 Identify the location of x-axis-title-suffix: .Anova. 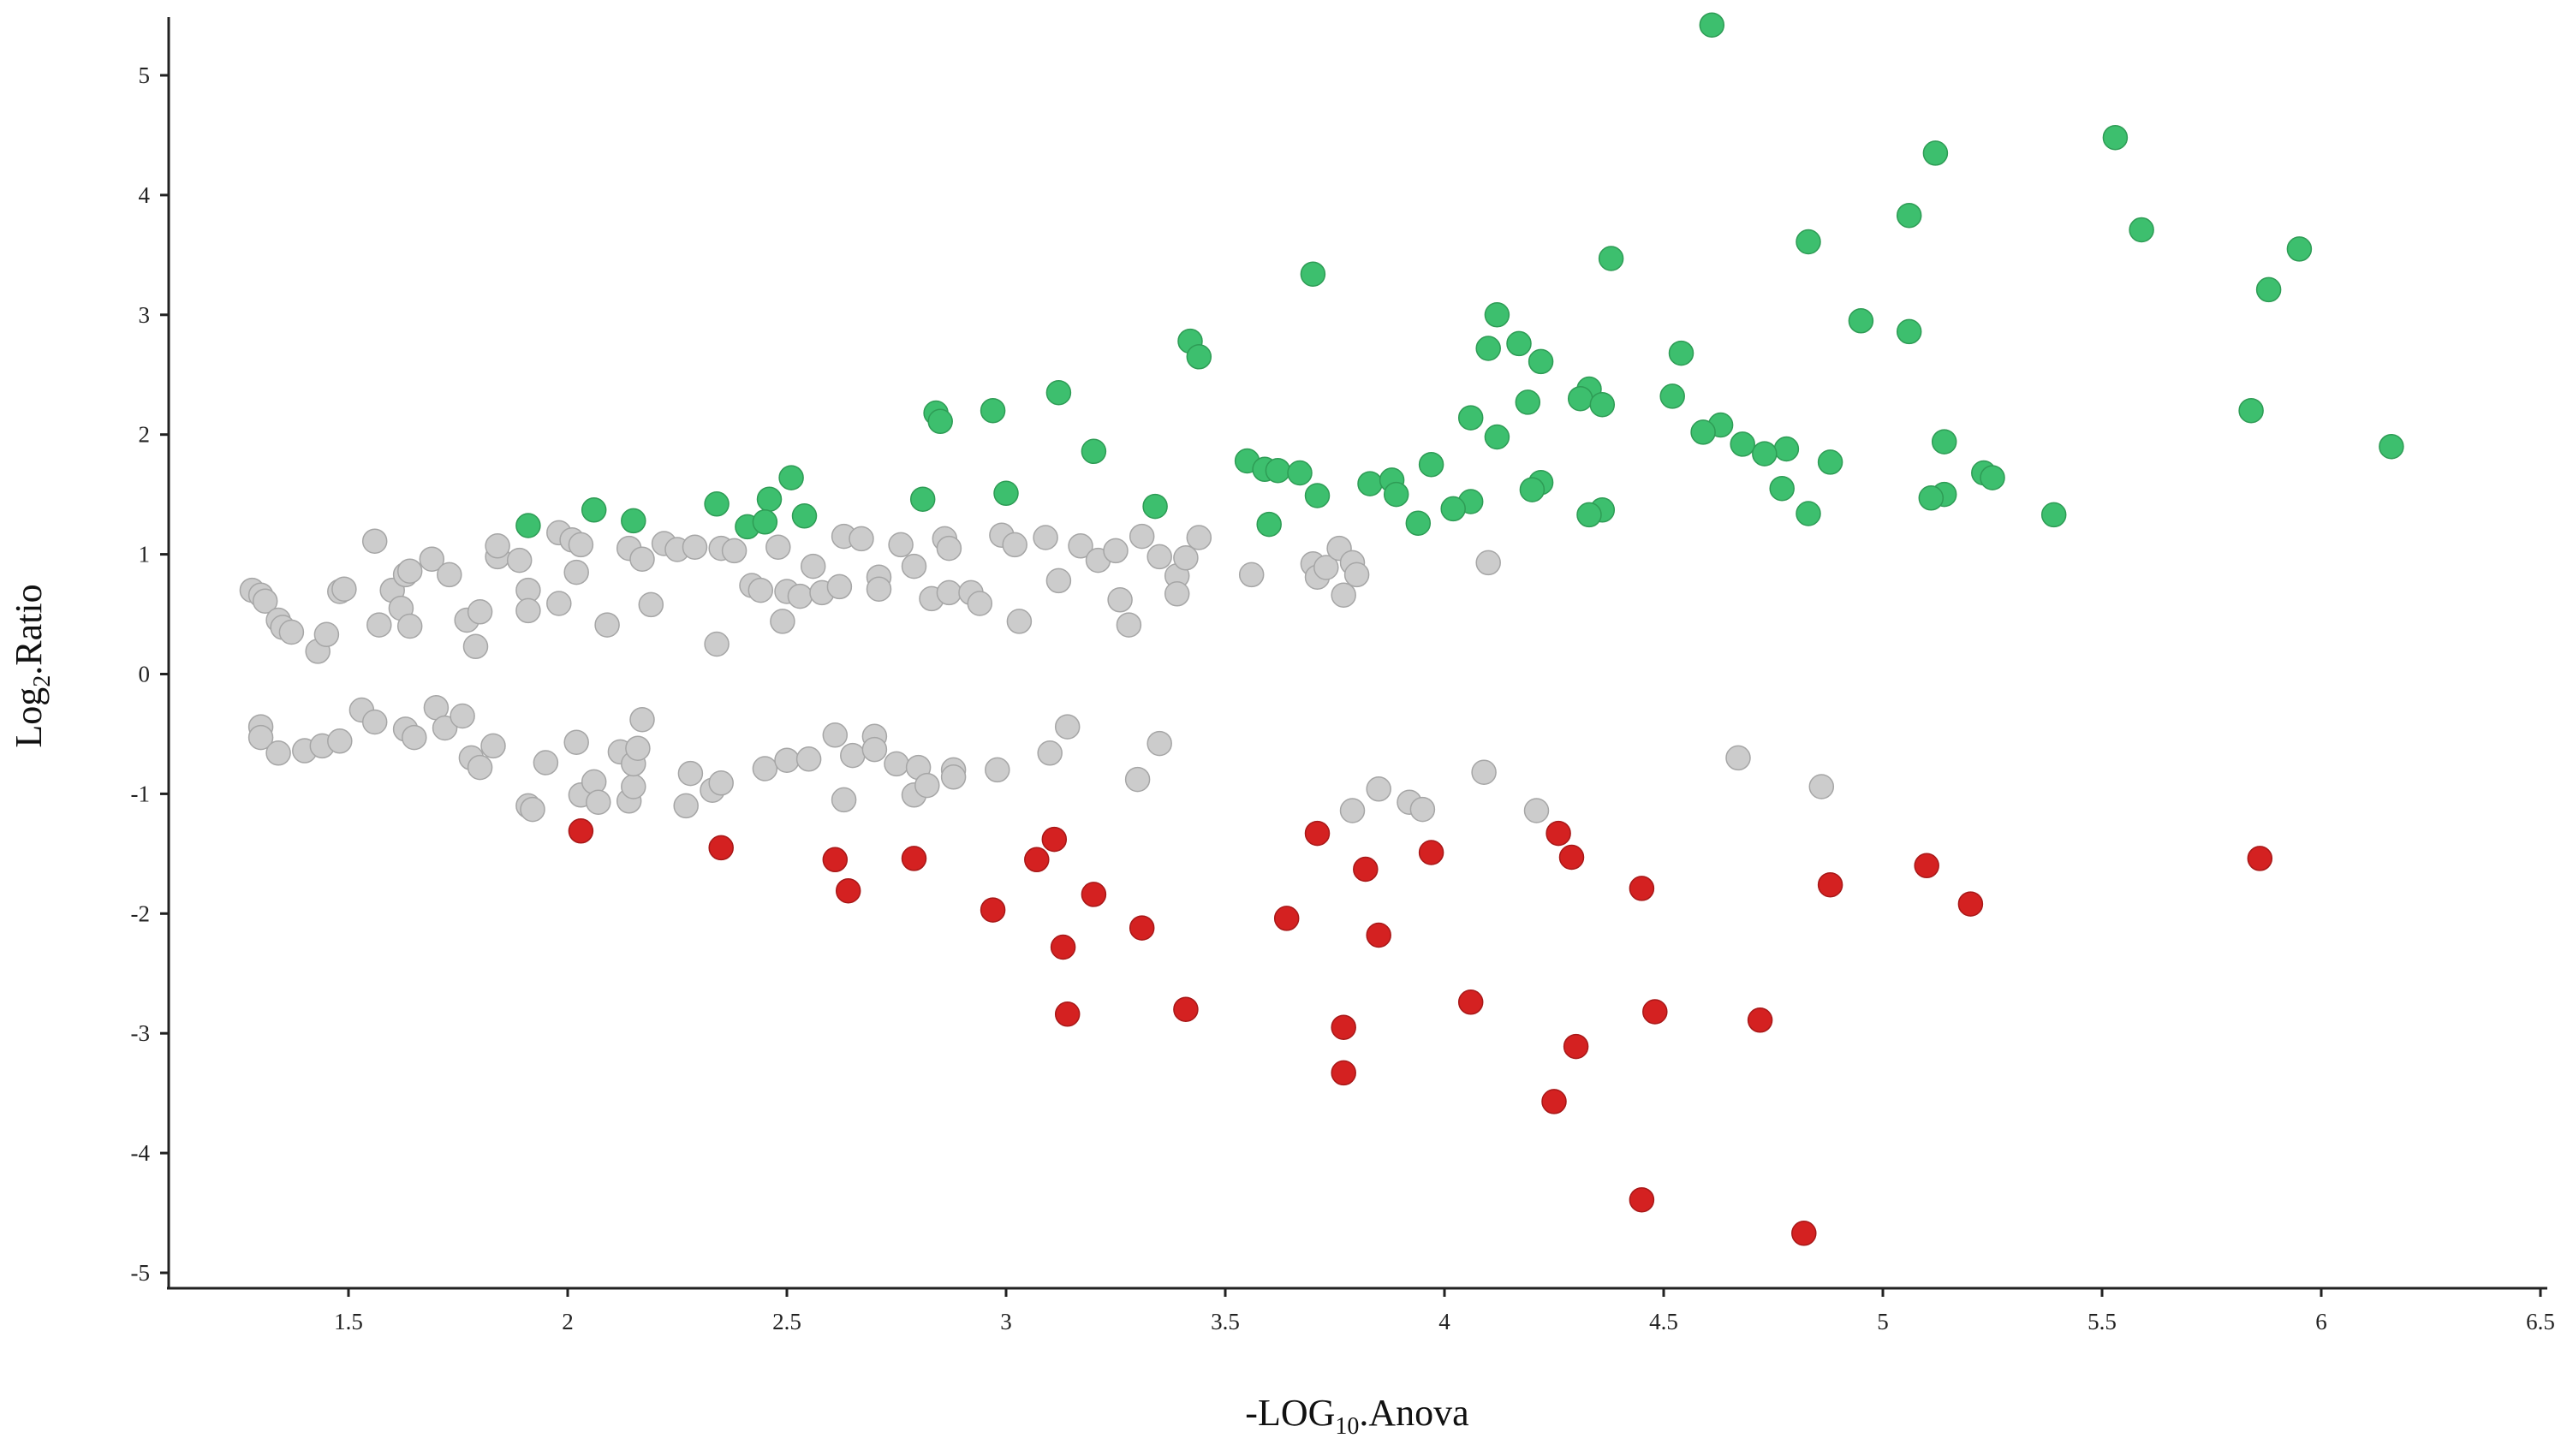
(1413, 1413).